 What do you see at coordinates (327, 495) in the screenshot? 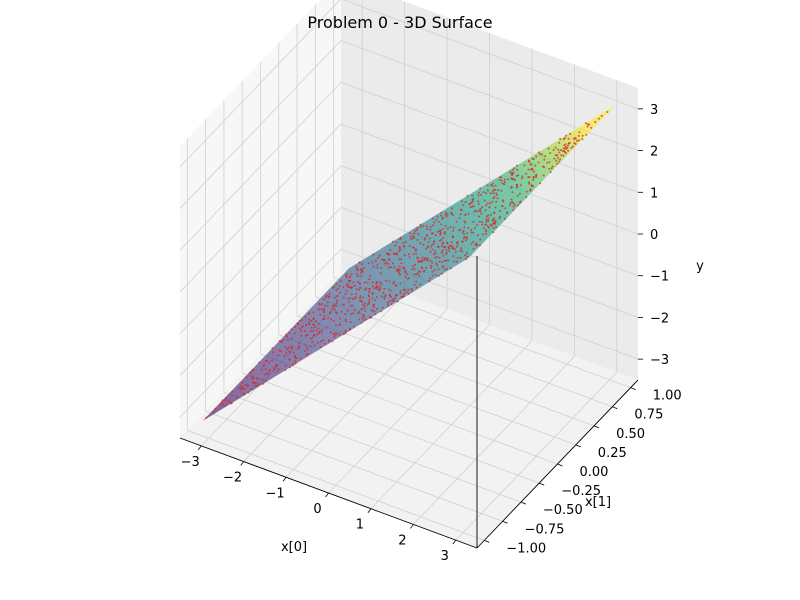
I see `x-tick` at bounding box center [327, 495].